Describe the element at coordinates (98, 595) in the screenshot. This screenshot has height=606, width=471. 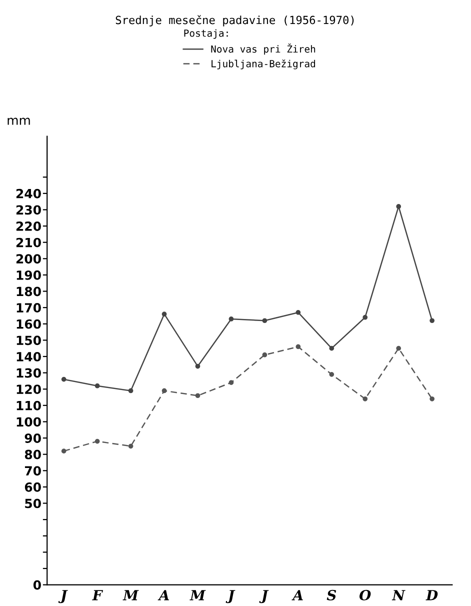
I see `x-tick-label: F` at that location.